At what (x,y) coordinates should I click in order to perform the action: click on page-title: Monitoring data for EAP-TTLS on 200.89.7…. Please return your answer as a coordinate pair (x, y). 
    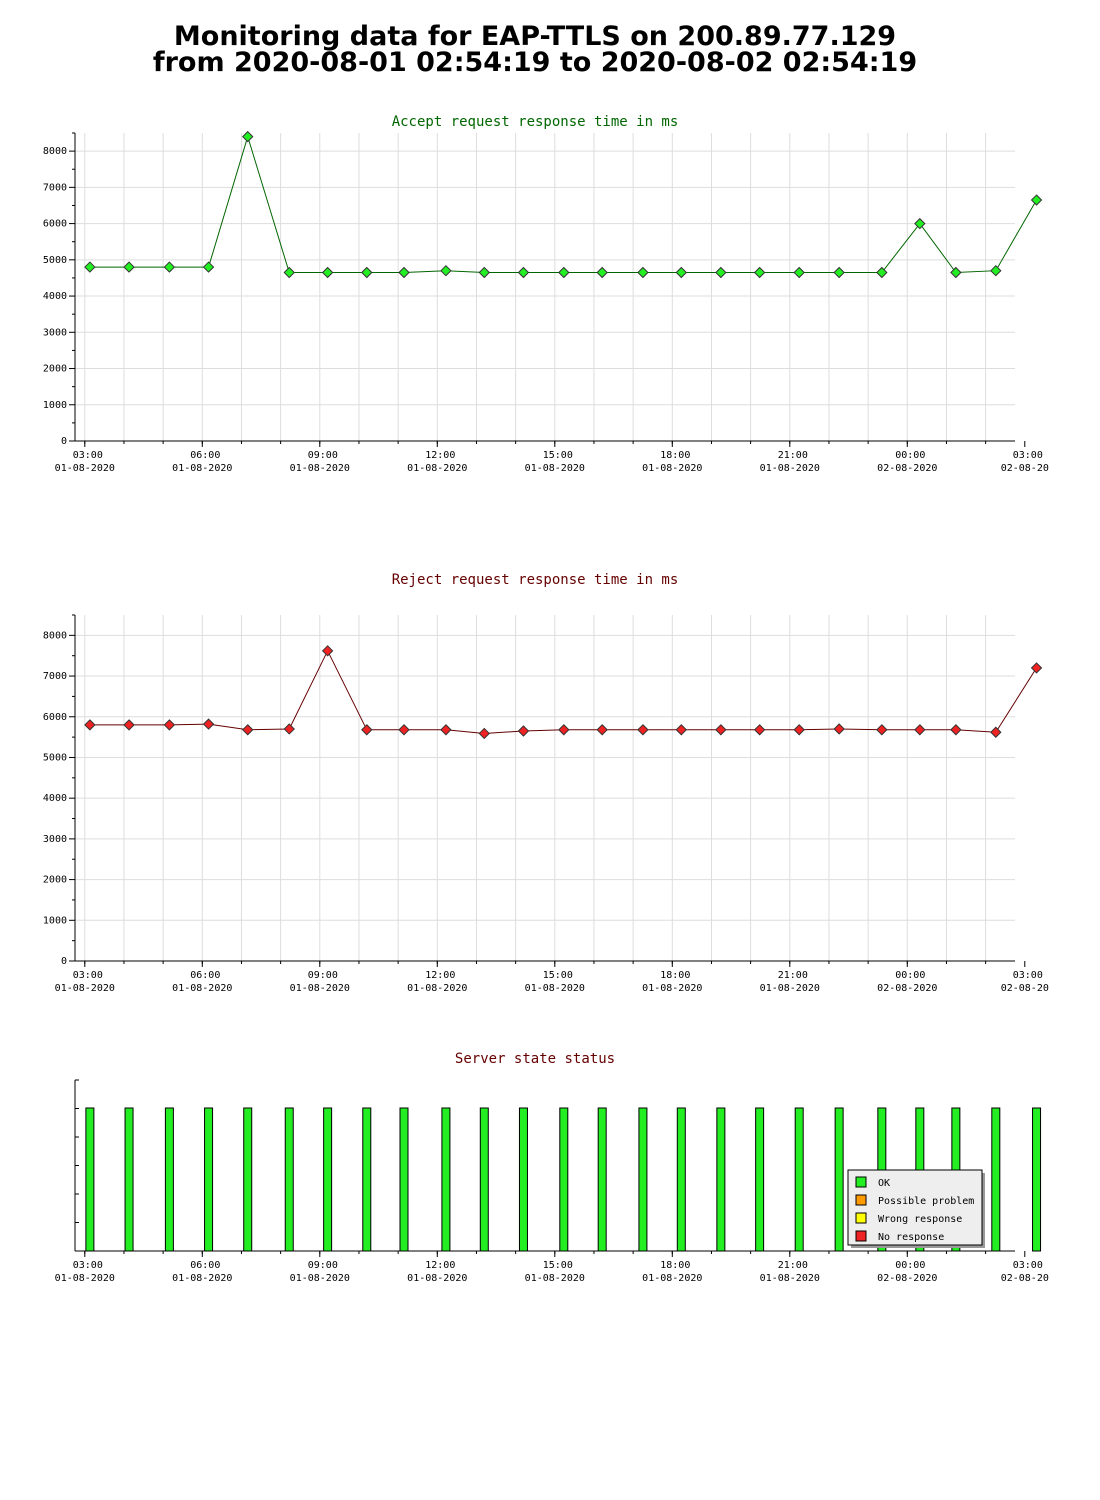
    Looking at the image, I should click on (535, 48).